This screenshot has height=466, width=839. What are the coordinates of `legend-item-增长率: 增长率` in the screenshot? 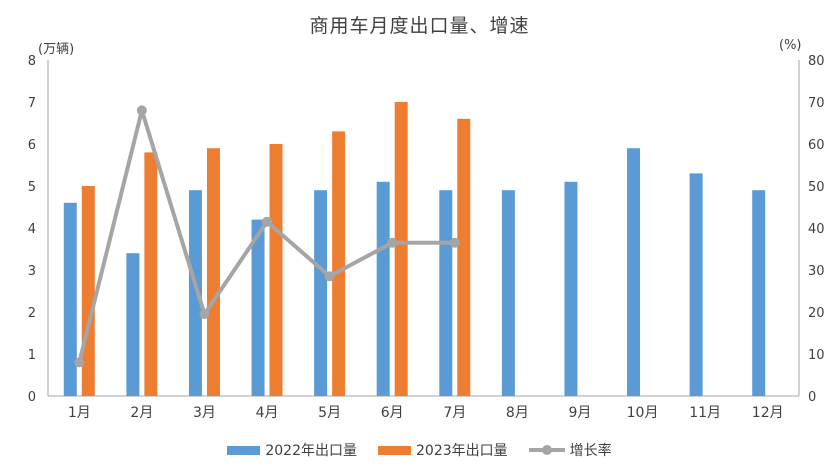 It's located at (570, 450).